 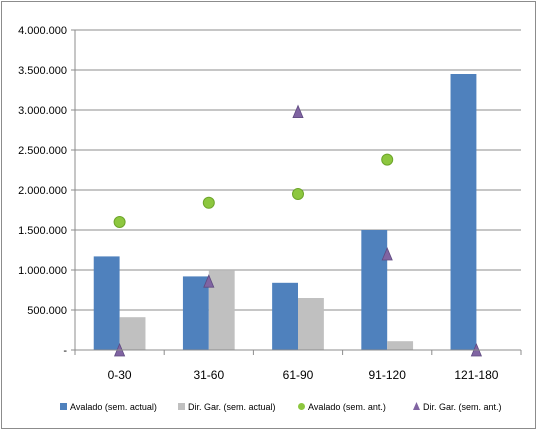 What do you see at coordinates (232, 407) in the screenshot?
I see `legend-label: Dir. Gar. (sem. actual)` at bounding box center [232, 407].